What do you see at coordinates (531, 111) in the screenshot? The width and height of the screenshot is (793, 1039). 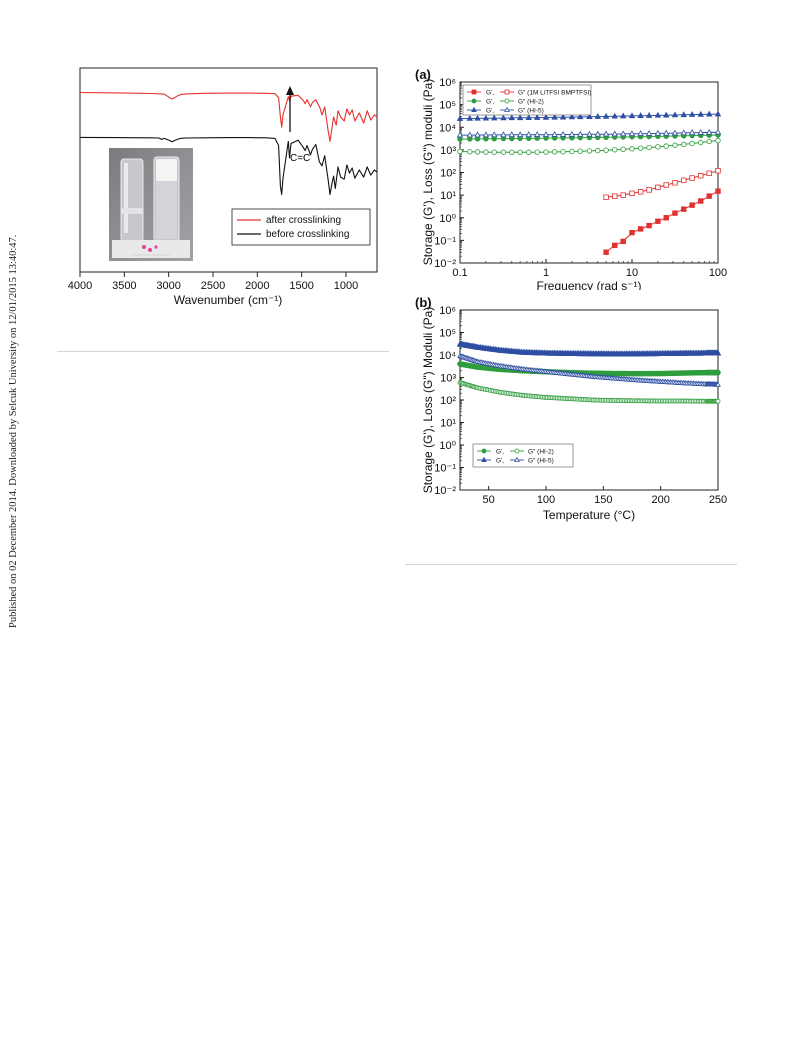 I see `legend-a-label-g-double-prime: G" (HI-5)` at bounding box center [531, 111].